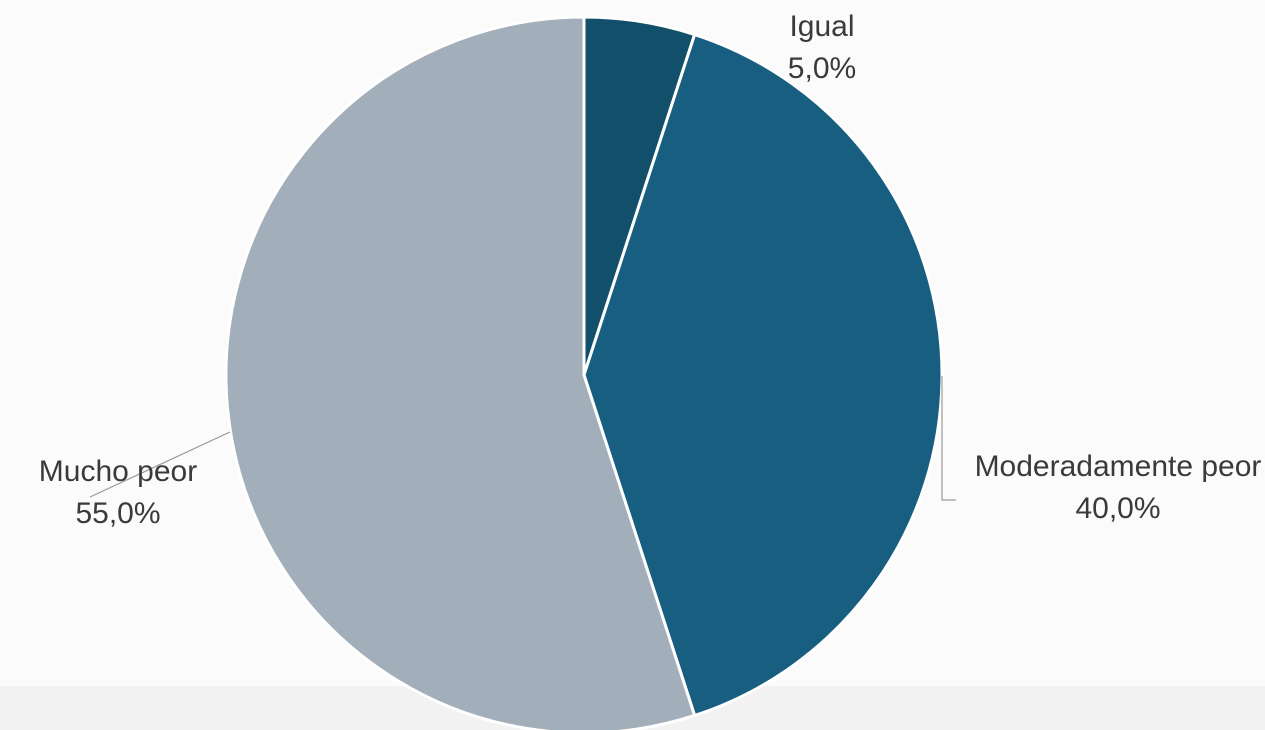 The height and width of the screenshot is (730, 1265). What do you see at coordinates (1118, 466) in the screenshot?
I see `category-label: Moderadamente peor` at bounding box center [1118, 466].